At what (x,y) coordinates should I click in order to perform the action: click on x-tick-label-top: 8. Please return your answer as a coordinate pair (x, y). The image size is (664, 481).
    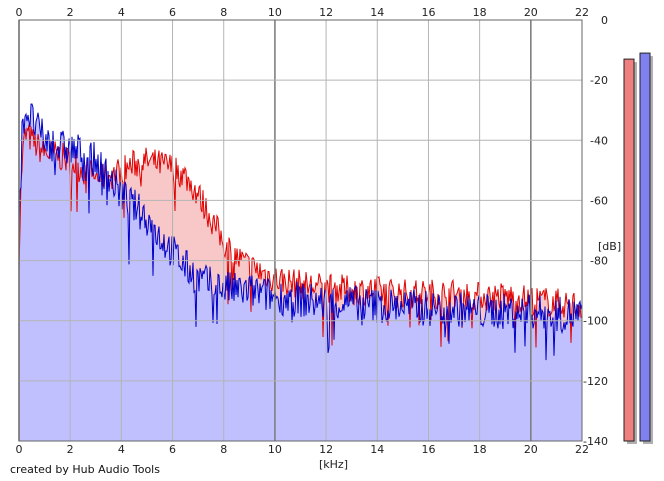
    Looking at the image, I should click on (223, 12).